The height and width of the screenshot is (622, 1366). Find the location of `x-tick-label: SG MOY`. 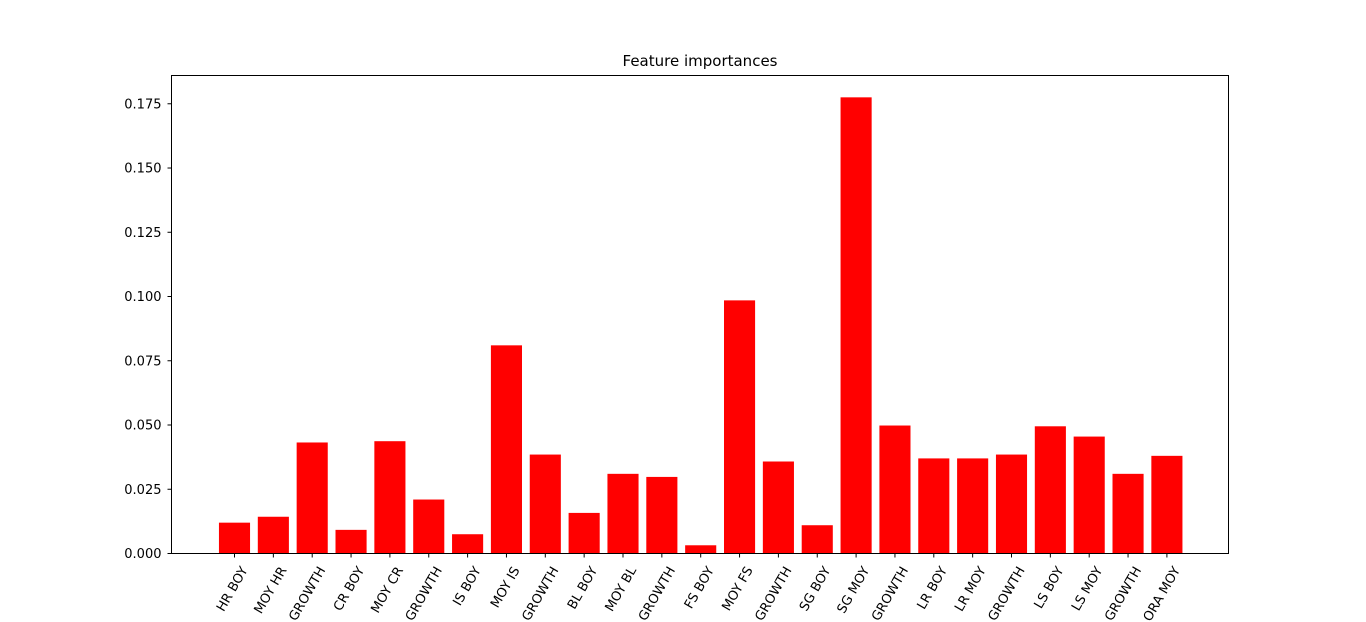

x-tick-label: SG MOY is located at coordinates (854, 590).